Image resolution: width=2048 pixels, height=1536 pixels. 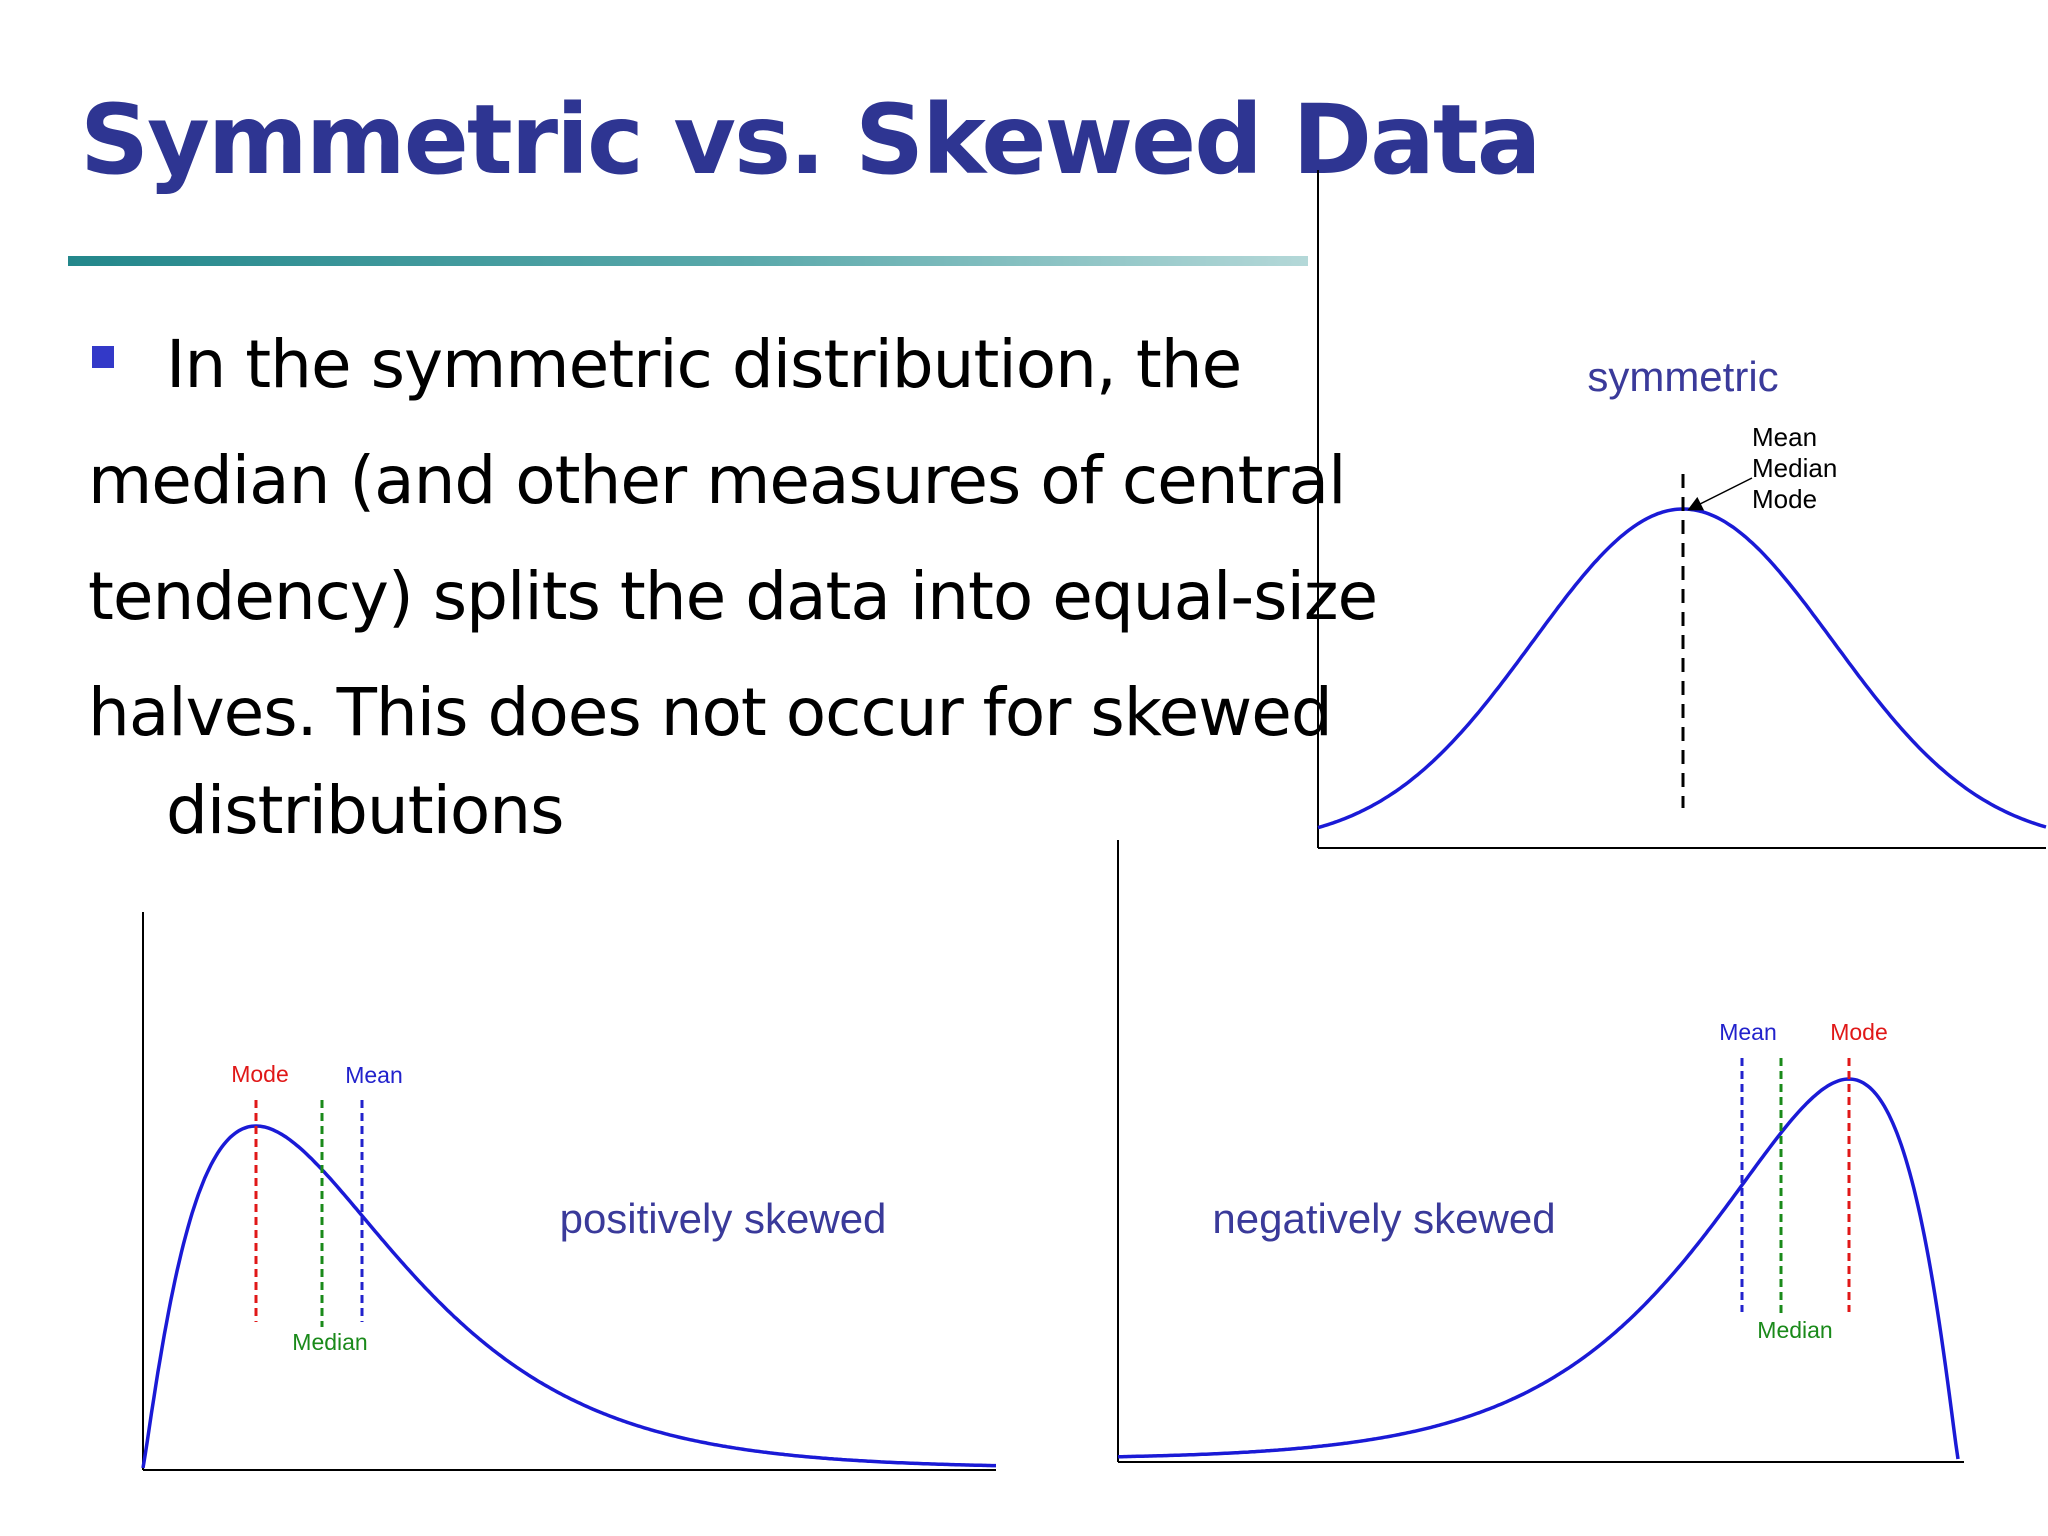 I want to click on bullet-text-line-4: halves. This does not occur for skewed, so click(x=710, y=712).